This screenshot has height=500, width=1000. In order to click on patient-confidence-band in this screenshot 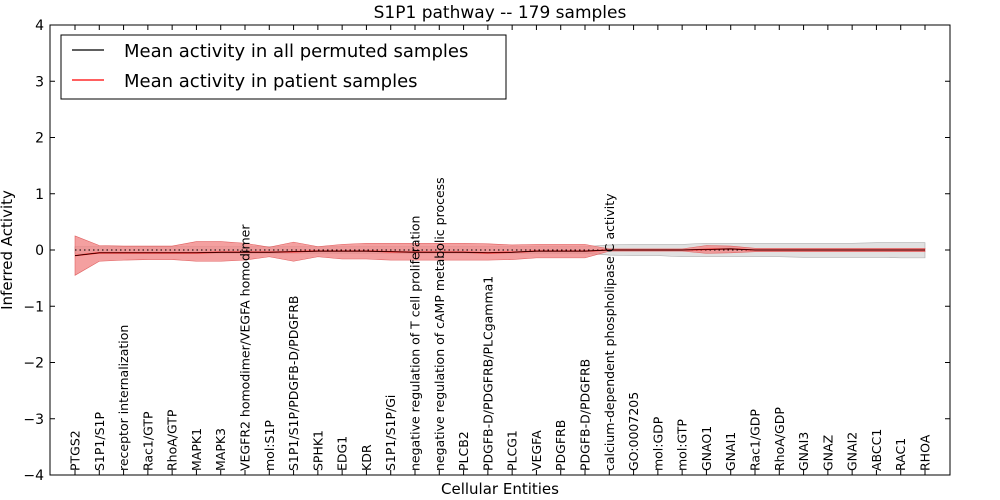, I will do `click(500, 255)`.